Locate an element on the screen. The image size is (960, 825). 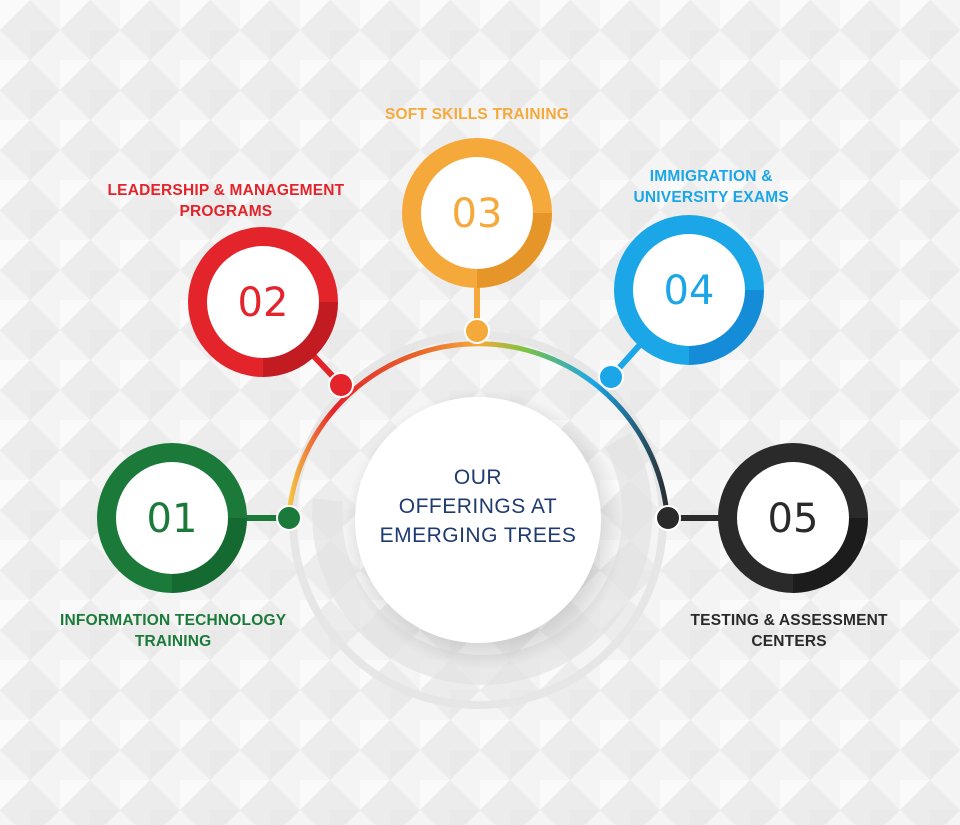
offering-node-04: 04 is located at coordinates (689, 290).